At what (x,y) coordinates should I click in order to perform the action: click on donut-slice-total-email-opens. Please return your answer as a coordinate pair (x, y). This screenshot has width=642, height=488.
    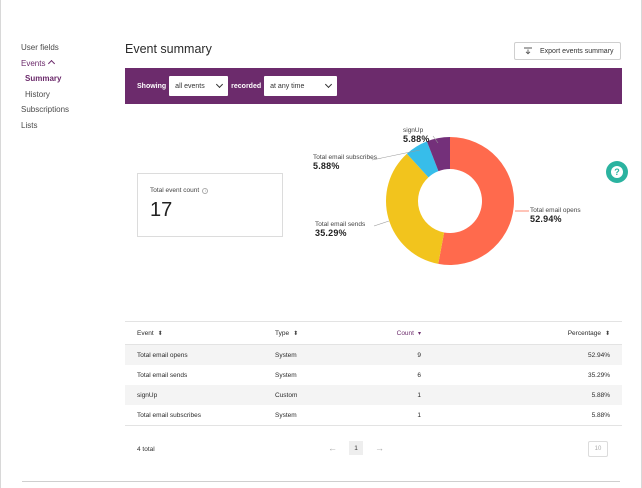
    Looking at the image, I should click on (476, 201).